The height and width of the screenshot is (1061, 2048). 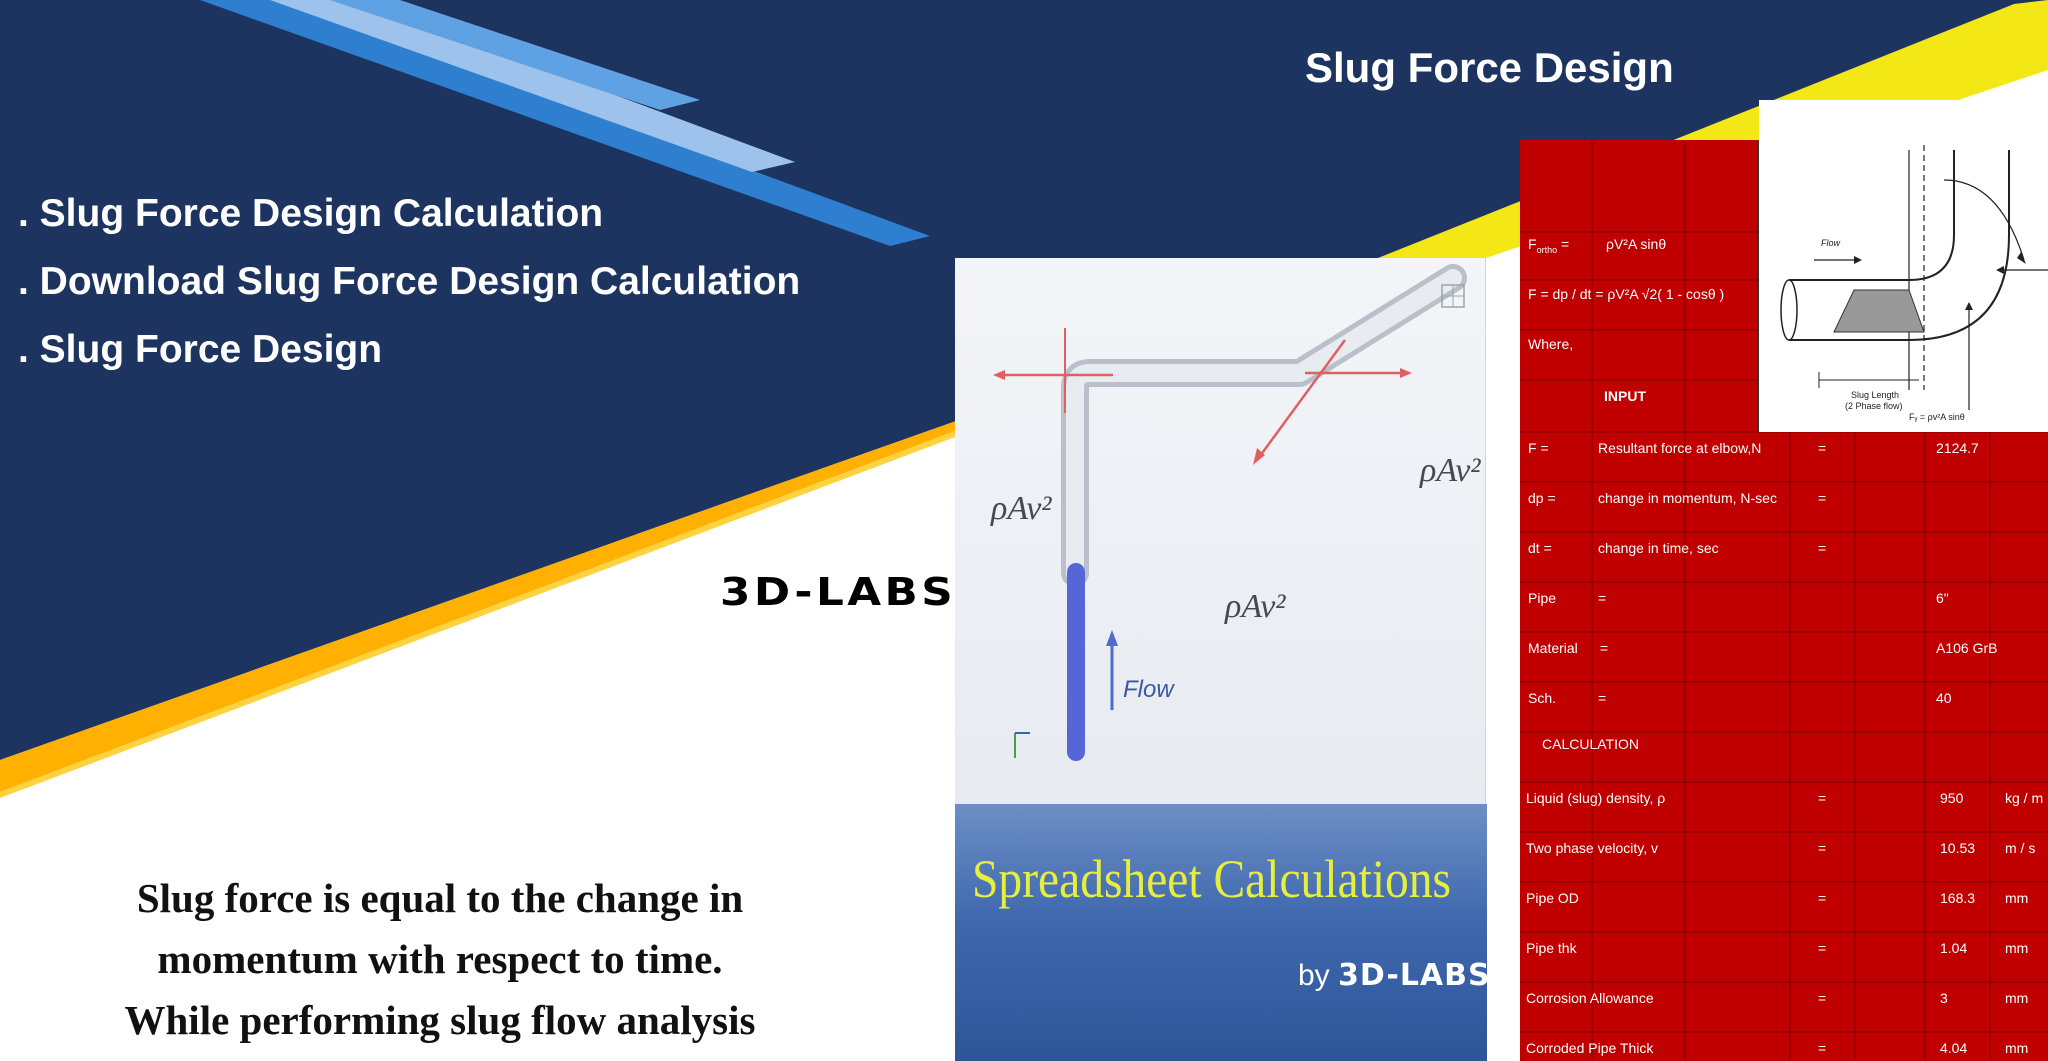 I want to click on calc-description: Pipe thk, so click(x=1551, y=948).